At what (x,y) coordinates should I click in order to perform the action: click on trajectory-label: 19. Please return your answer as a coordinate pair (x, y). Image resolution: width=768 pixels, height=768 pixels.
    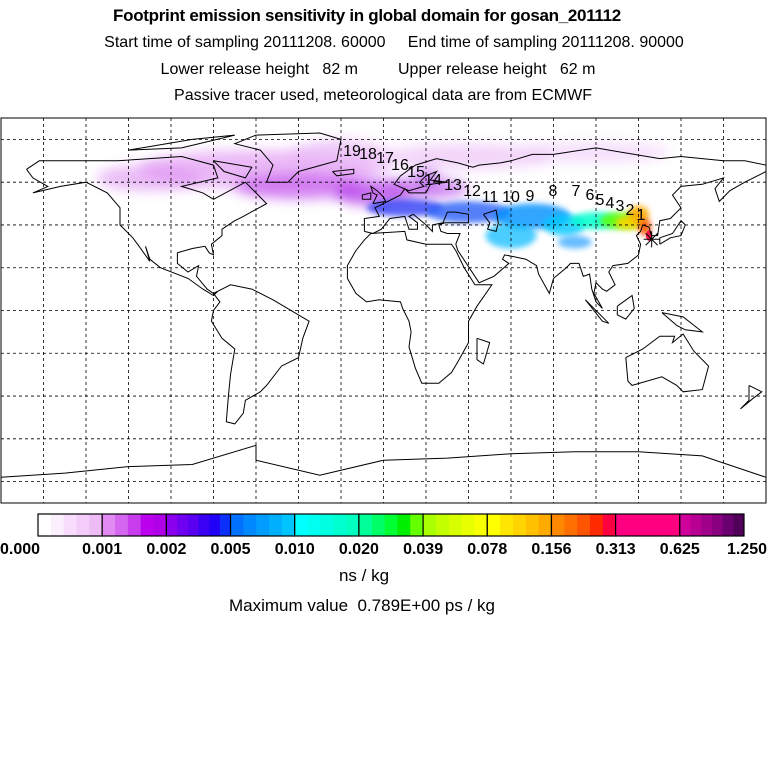
    Looking at the image, I should click on (352, 151).